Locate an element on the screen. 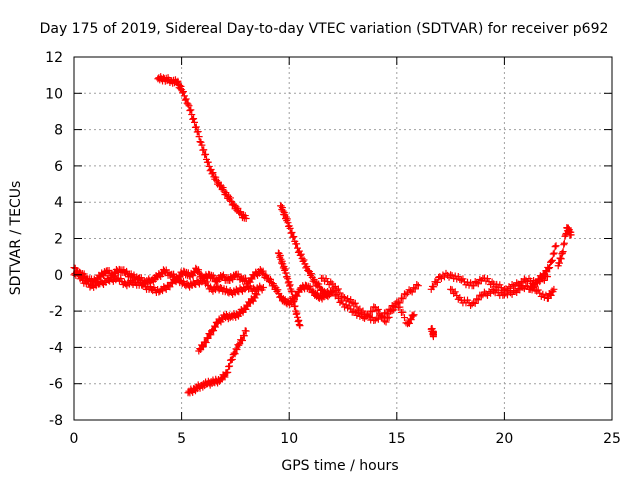 Image resolution: width=640 pixels, height=480 pixels. x-tick-label: 20 is located at coordinates (504, 439).